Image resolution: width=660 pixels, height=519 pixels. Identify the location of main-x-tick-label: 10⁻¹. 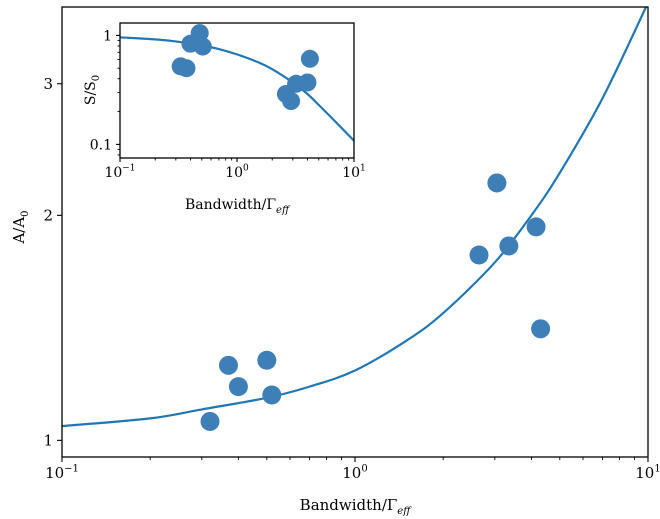
(62, 472).